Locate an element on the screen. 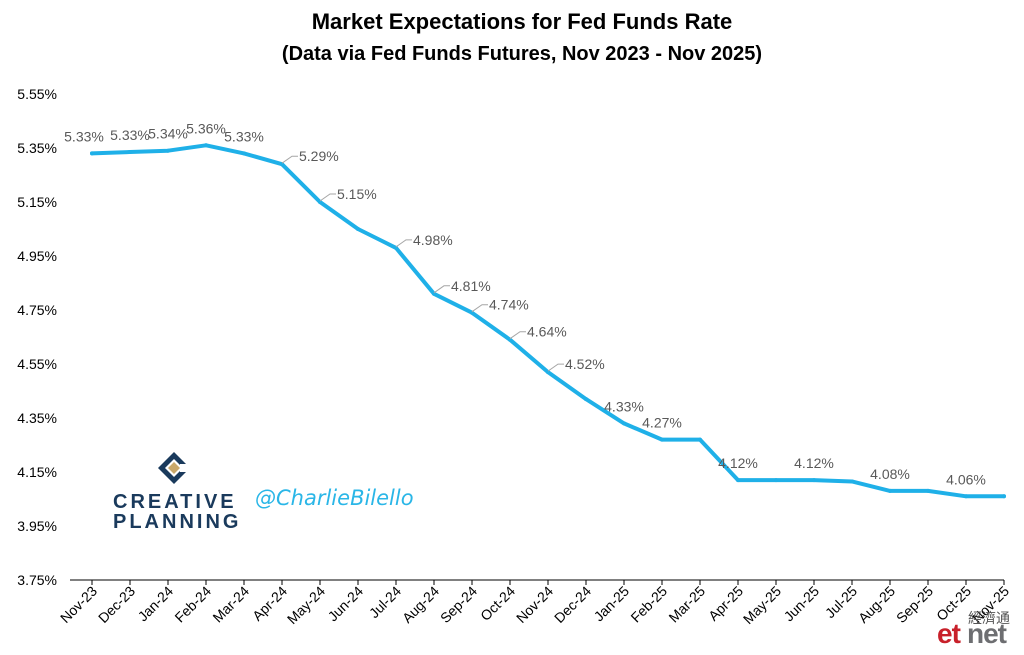 This screenshot has width=1024, height=655. x-tick-label: Apr-24 is located at coordinates (269, 603).